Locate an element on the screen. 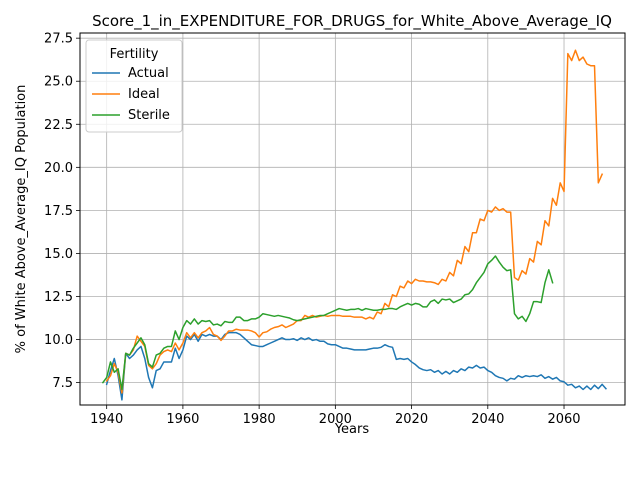  y-axis: 7.5 10.0 12.5 15.0 17.5 20.0 22.5 25.0 27.5 is located at coordinates (62, 211).